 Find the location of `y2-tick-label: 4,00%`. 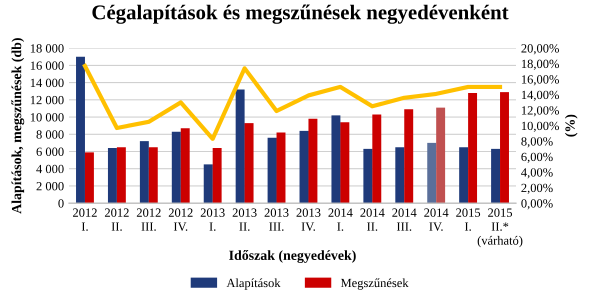

y2-tick-label: 4,00% is located at coordinates (537, 173).